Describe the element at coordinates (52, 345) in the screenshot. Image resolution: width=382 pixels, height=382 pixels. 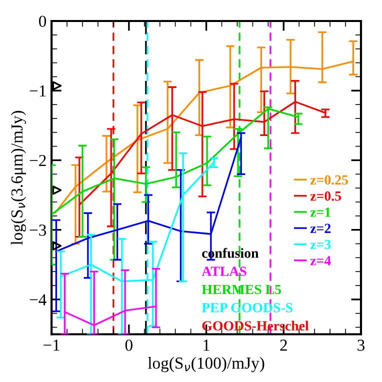
I see `x-tick-label: −1` at that location.